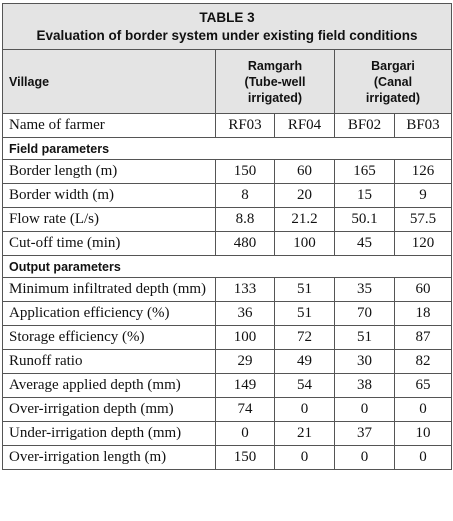 The image size is (453, 521). What do you see at coordinates (109, 171) in the screenshot?
I see `row-label: Border length (m)` at bounding box center [109, 171].